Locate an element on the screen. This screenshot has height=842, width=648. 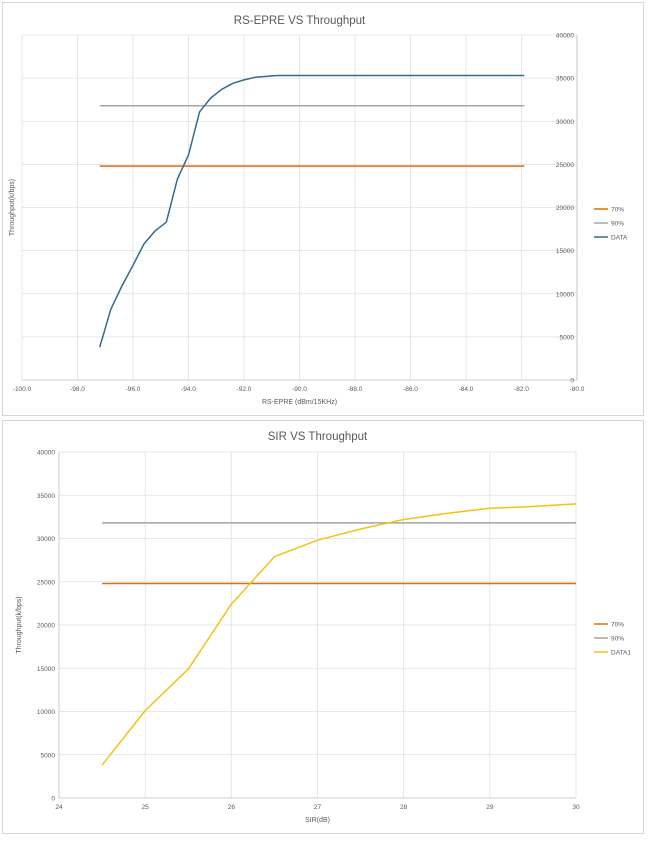
x-tick-label: -100.0 is located at coordinates (22, 389).